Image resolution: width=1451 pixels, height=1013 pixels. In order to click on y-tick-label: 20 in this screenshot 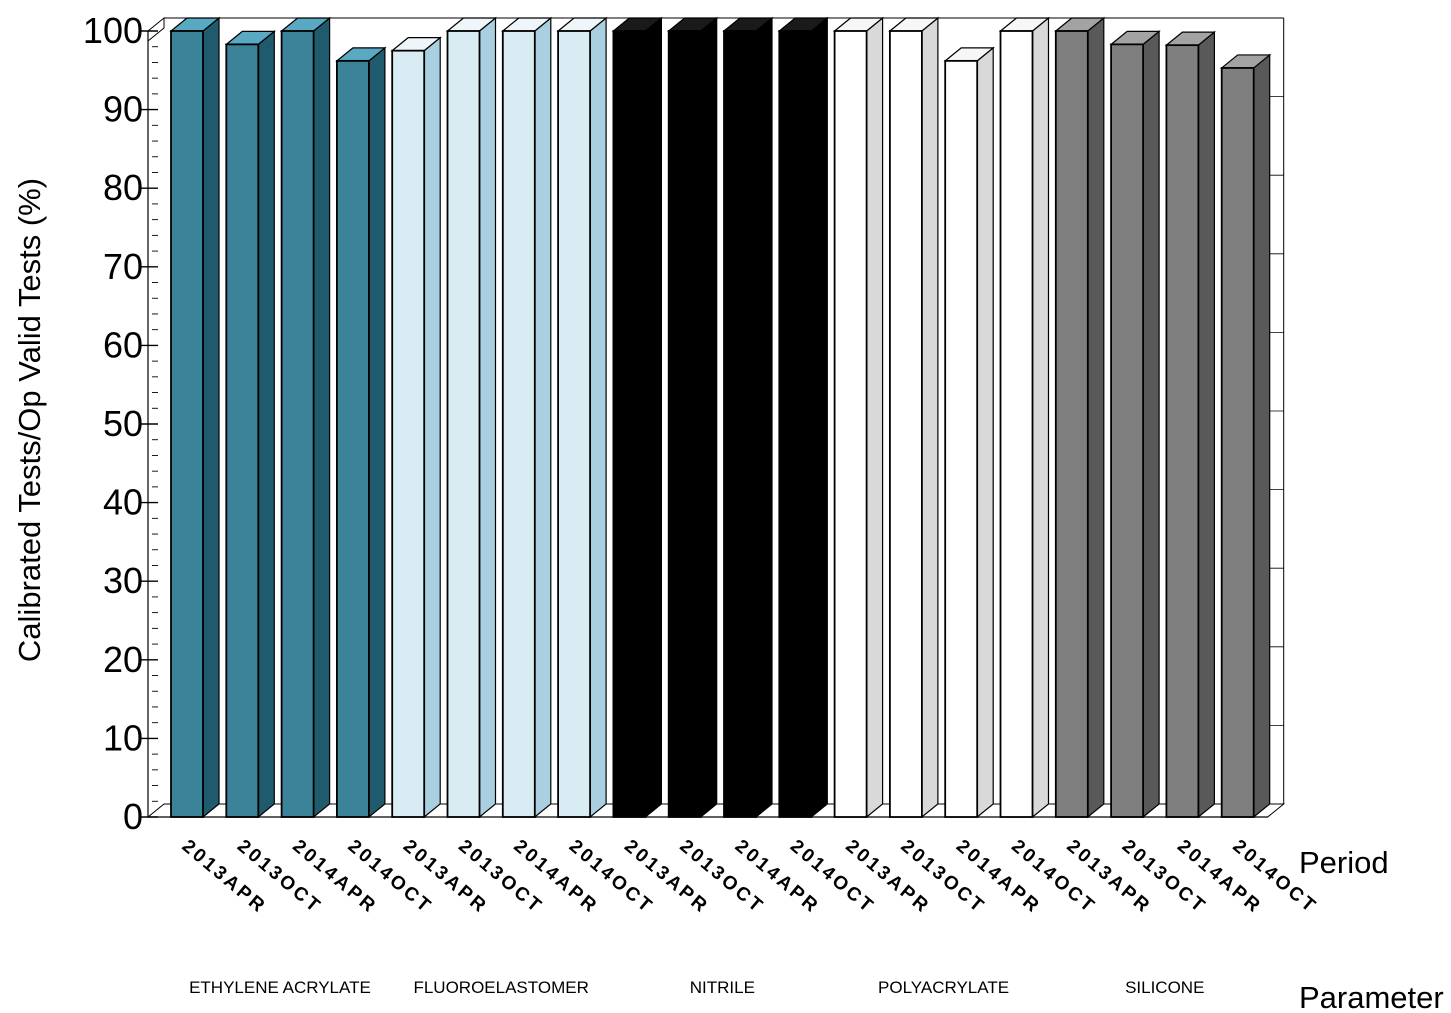, I will do `click(123, 659)`.